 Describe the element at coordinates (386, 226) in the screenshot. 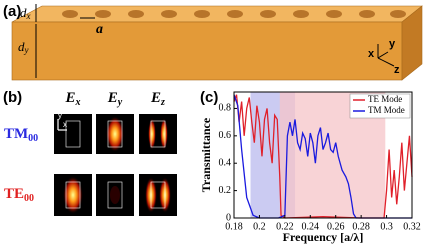

I see `x-tick-label: 0.3` at that location.